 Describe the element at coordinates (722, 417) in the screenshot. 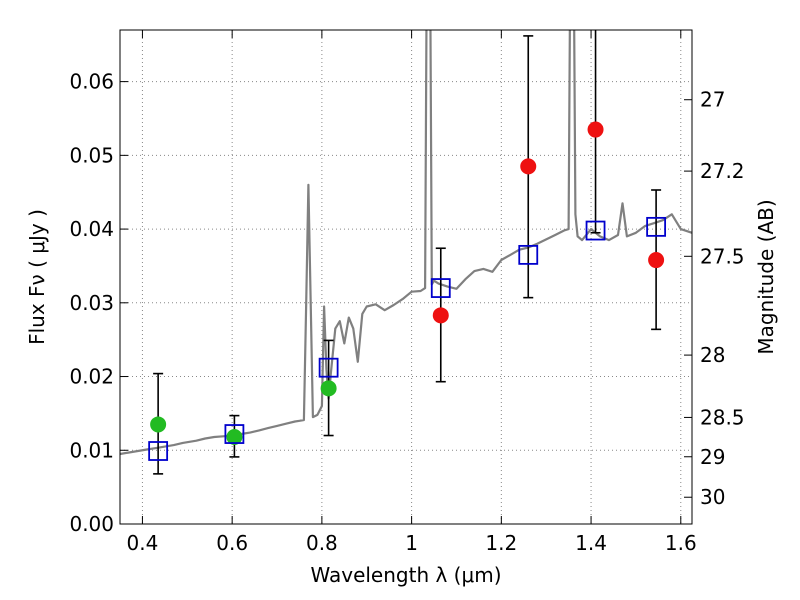

I see `right-tick-label: 28.5` at that location.